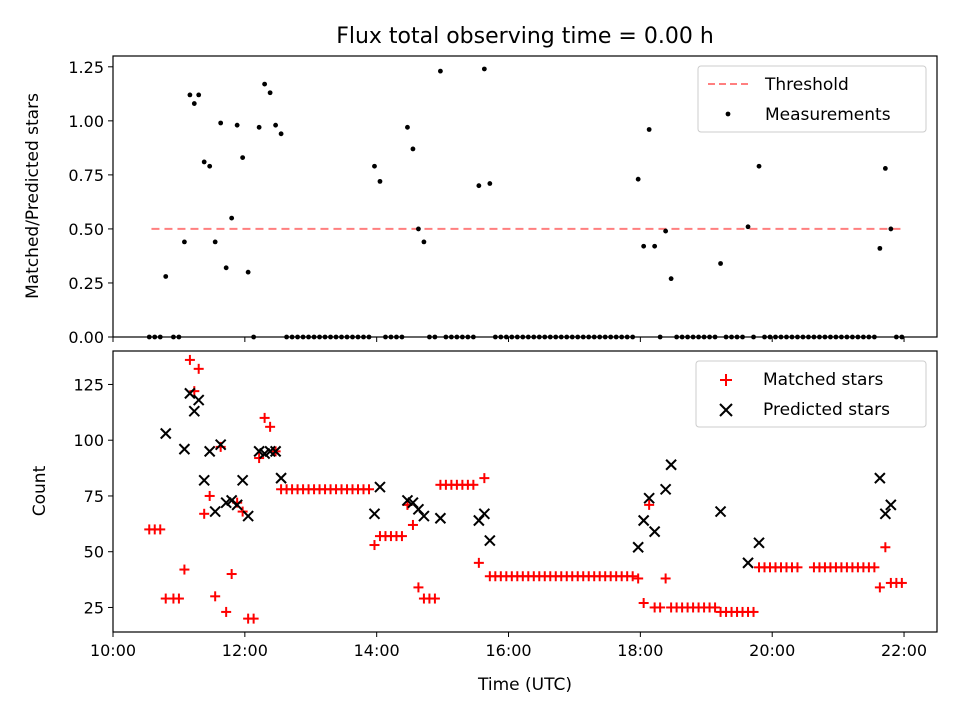 The width and height of the screenshot is (960, 720). I want to click on bottom-x-ticks: 10:00 12:00 14:00 16:00 18:00 20:00 22:00, so click(508, 646).